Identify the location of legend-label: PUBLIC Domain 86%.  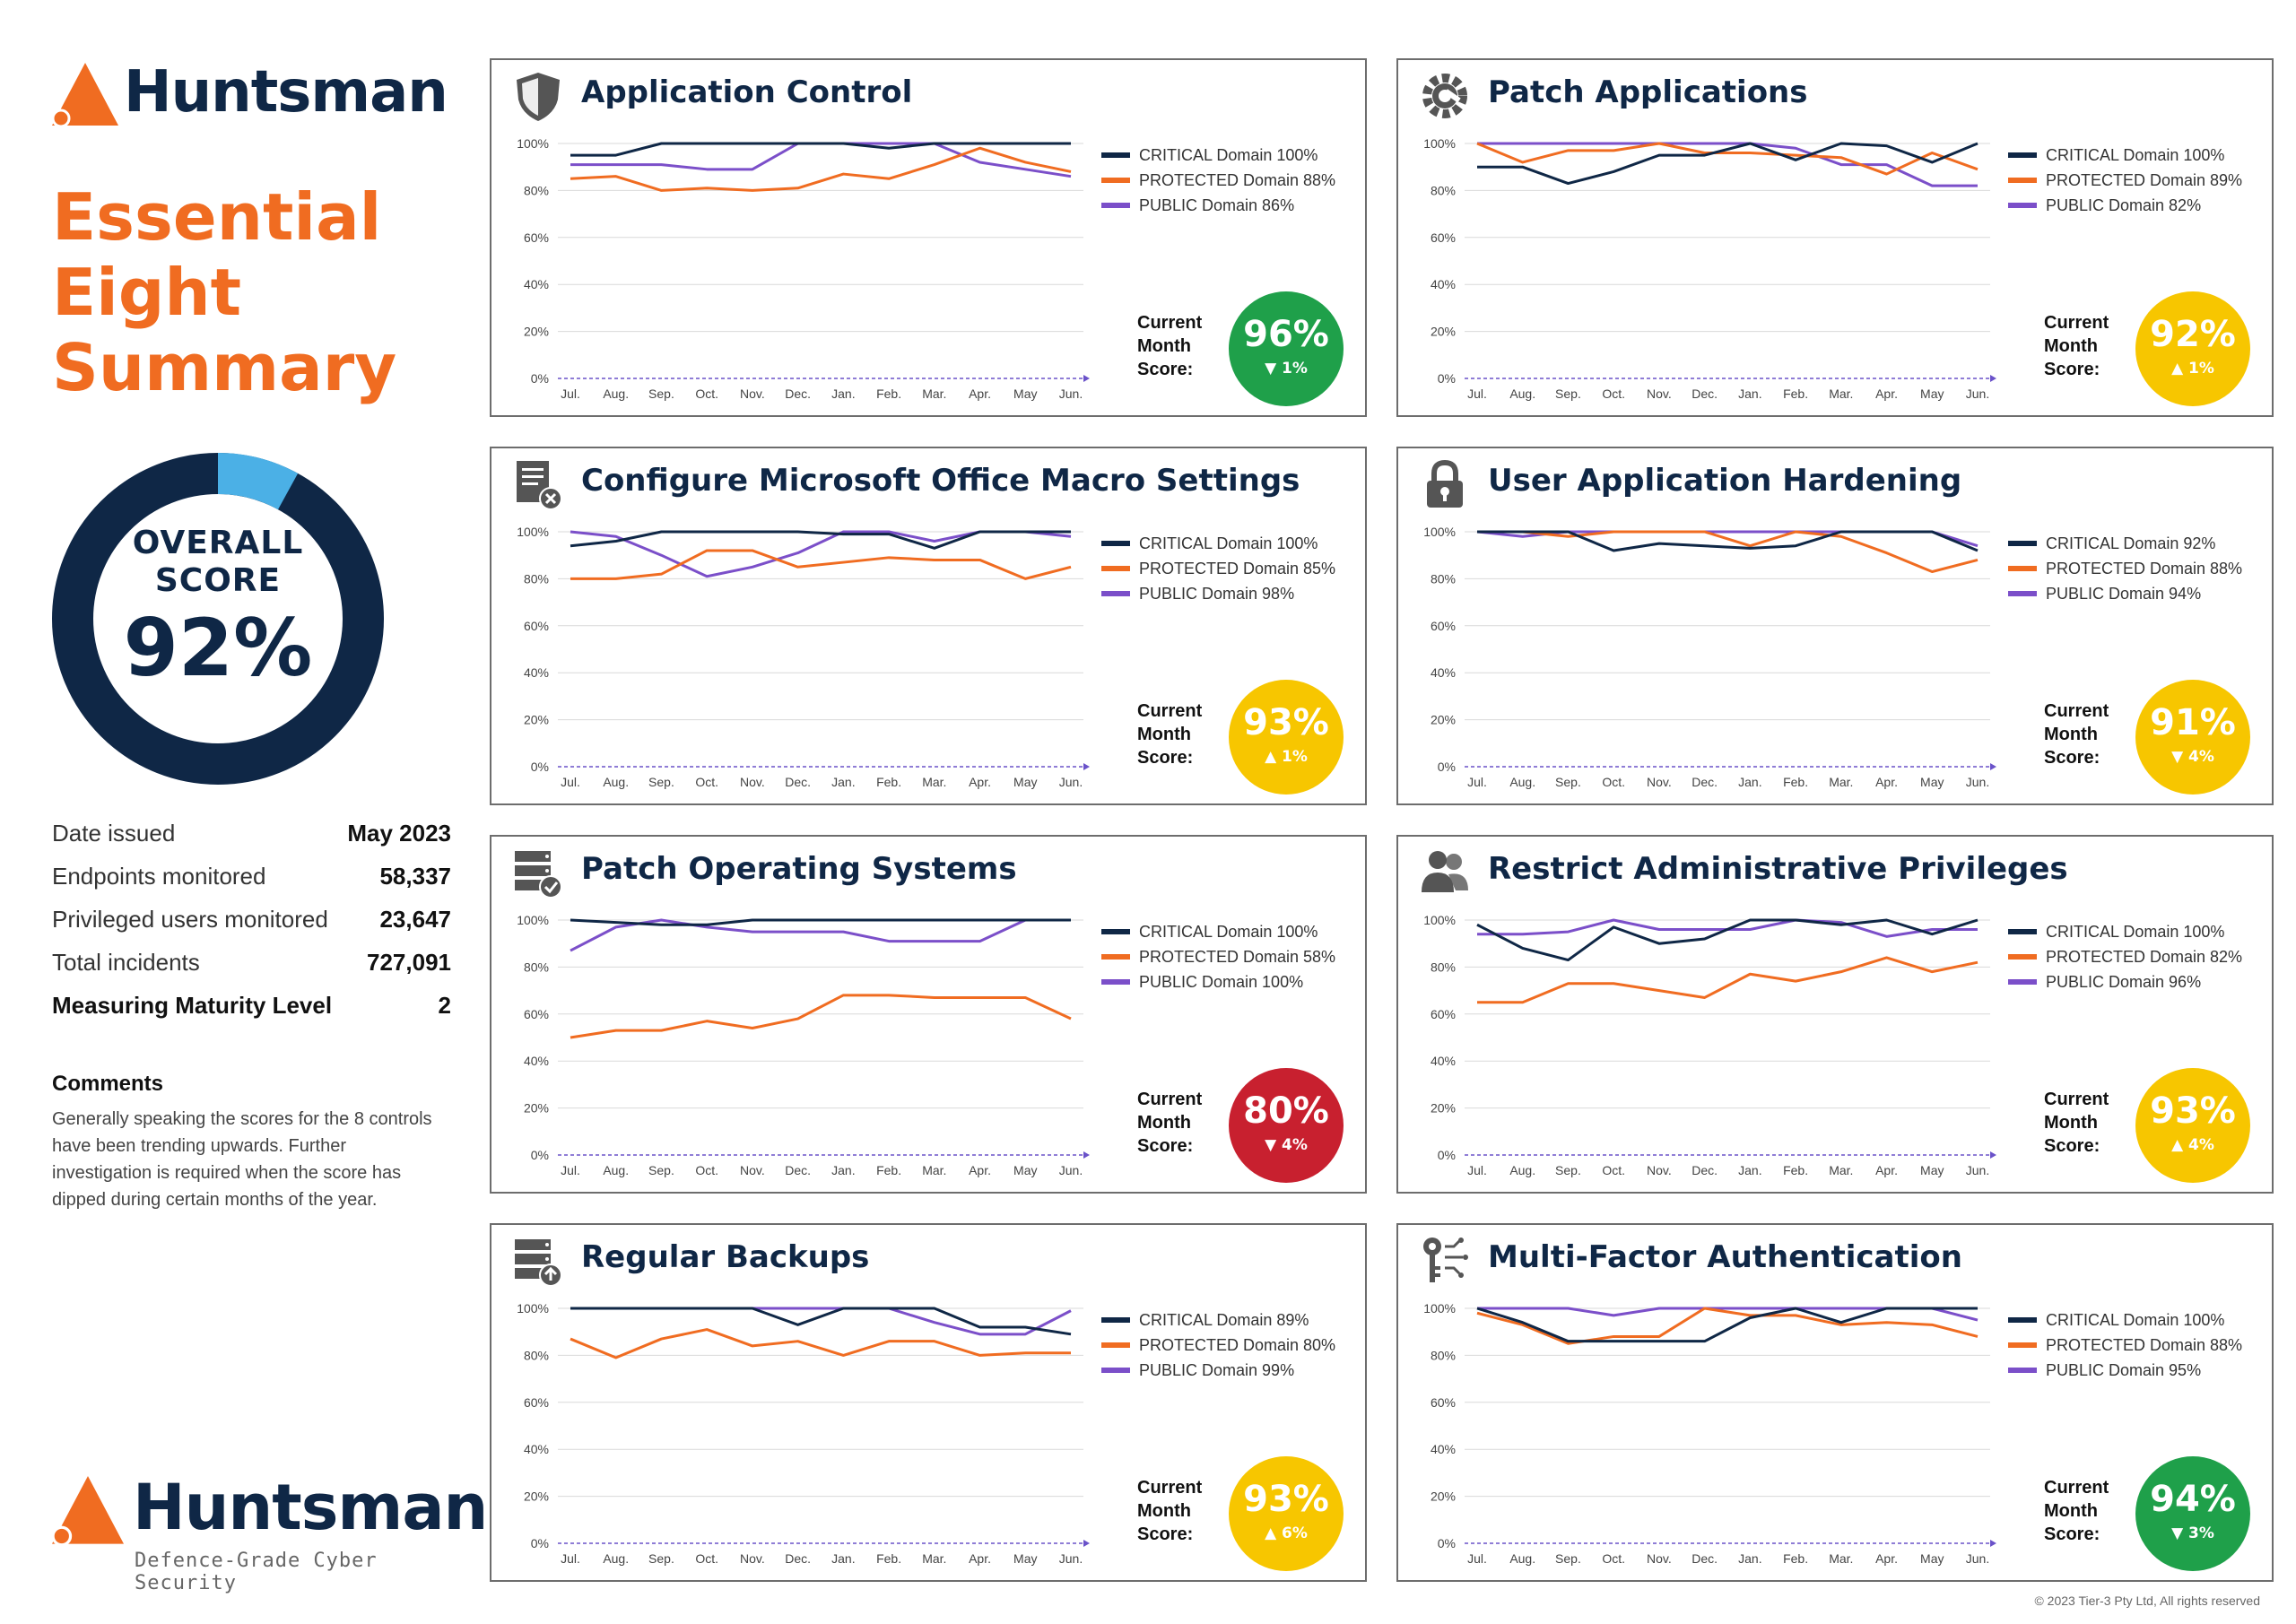
(1217, 204).